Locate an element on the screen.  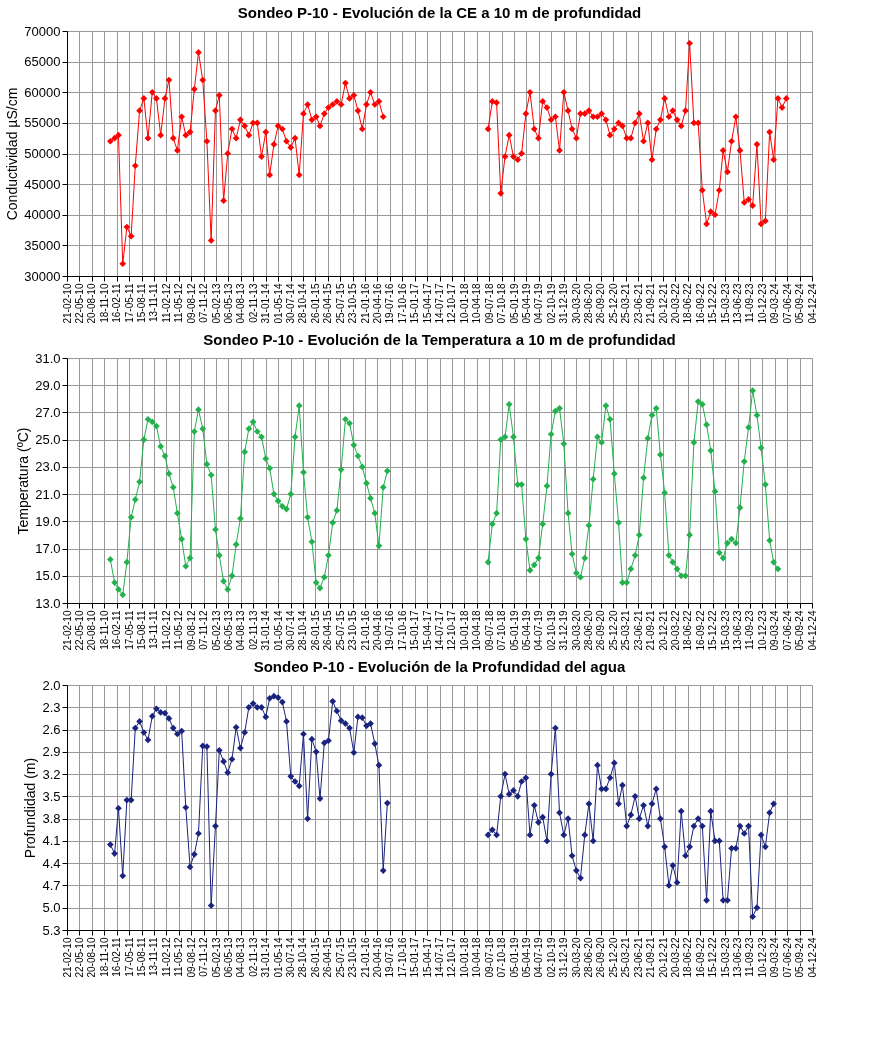
x-tick-label: 15-01-17 is located at coordinates (415, 957).